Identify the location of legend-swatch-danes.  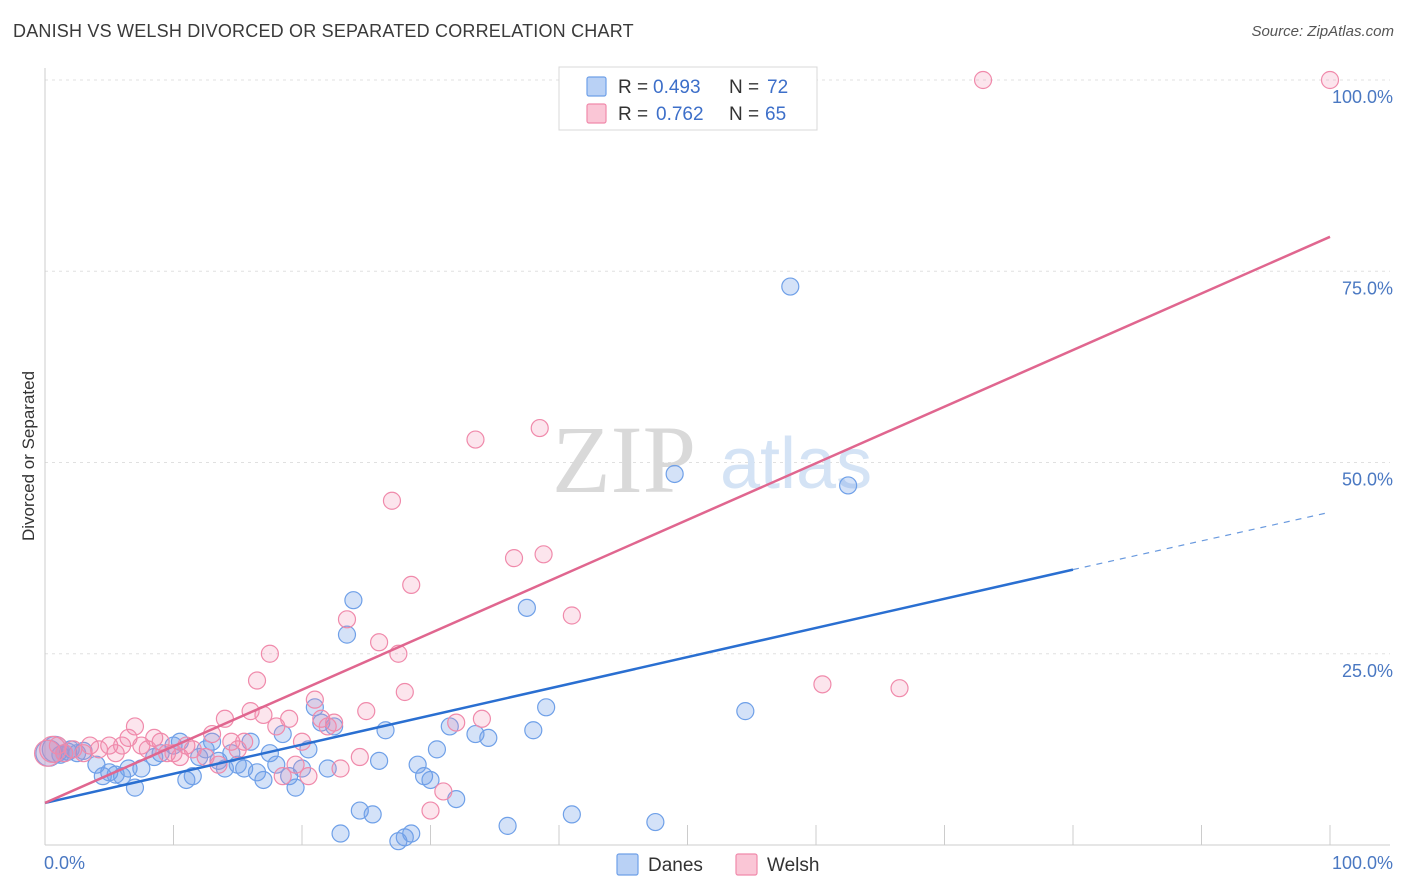
(596, 86).